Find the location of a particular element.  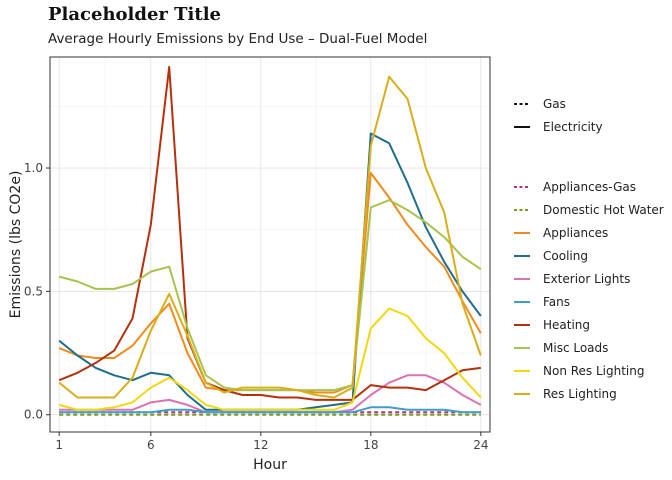

x-tick-label: 24 is located at coordinates (480, 445).